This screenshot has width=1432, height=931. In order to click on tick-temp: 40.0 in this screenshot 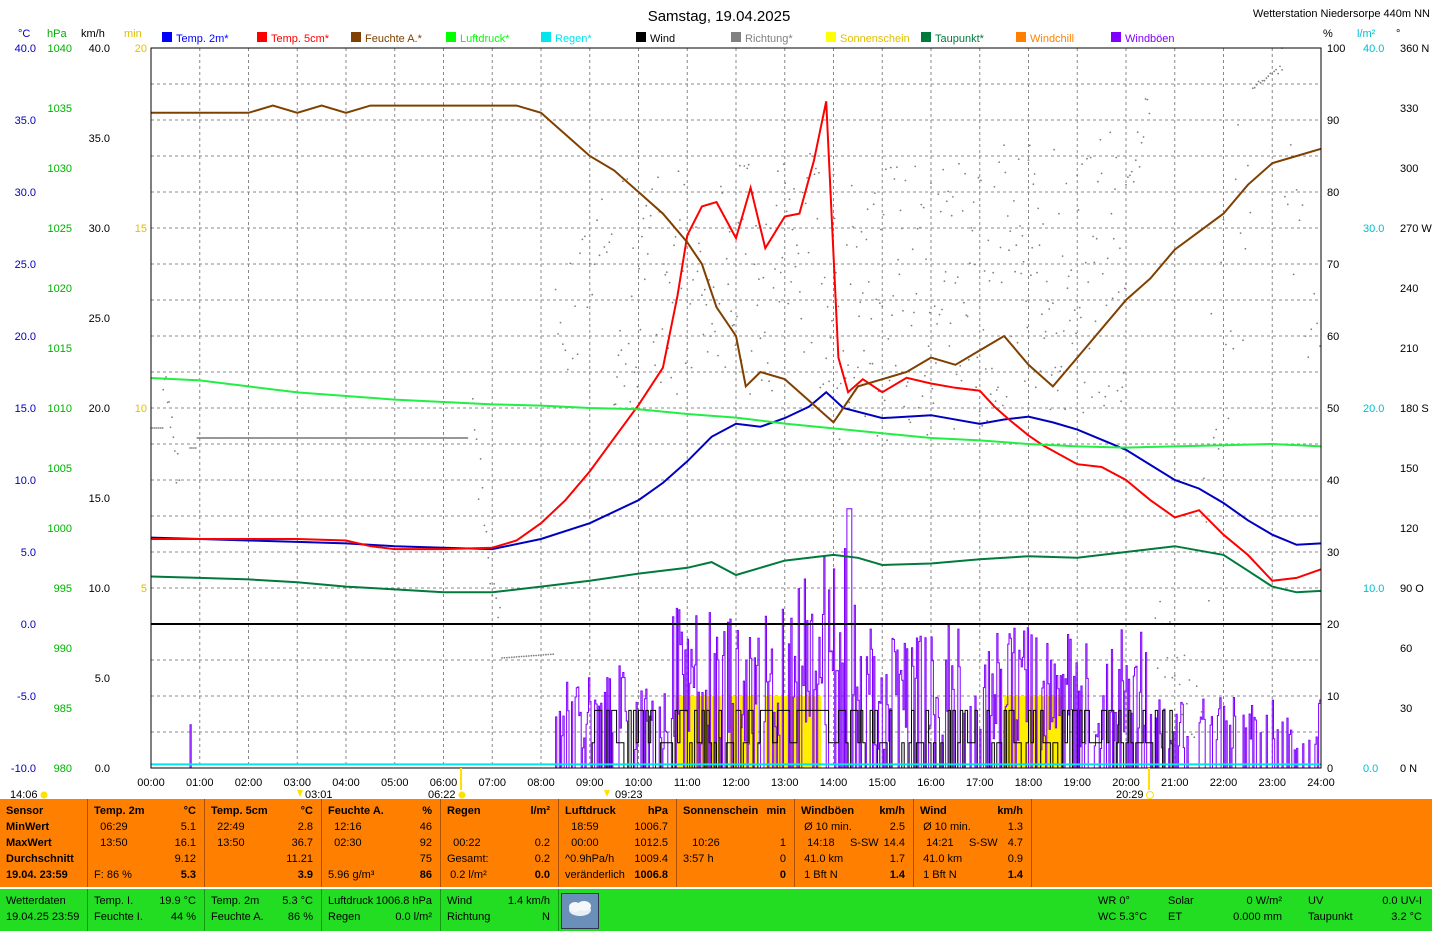, I will do `click(25, 49)`.